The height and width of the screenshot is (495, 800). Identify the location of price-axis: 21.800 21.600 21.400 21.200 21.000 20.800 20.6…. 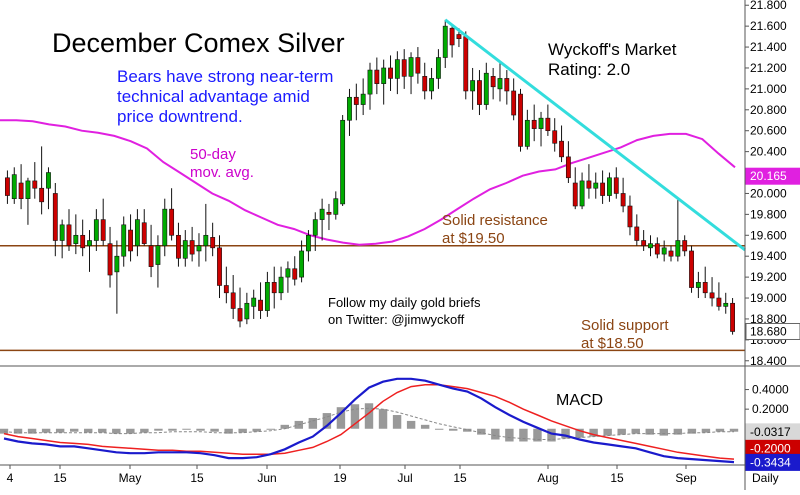
(766, 184).